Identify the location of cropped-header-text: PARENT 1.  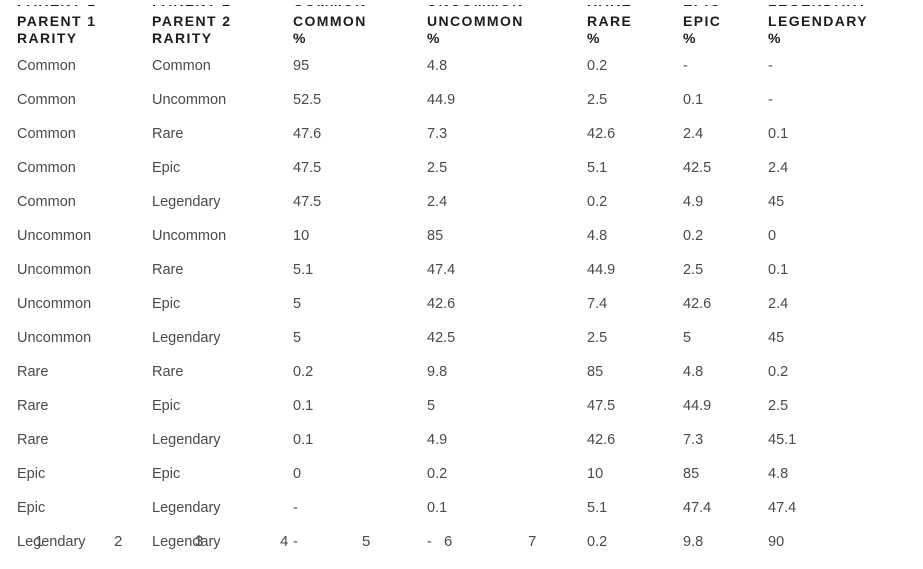
(56, 6).